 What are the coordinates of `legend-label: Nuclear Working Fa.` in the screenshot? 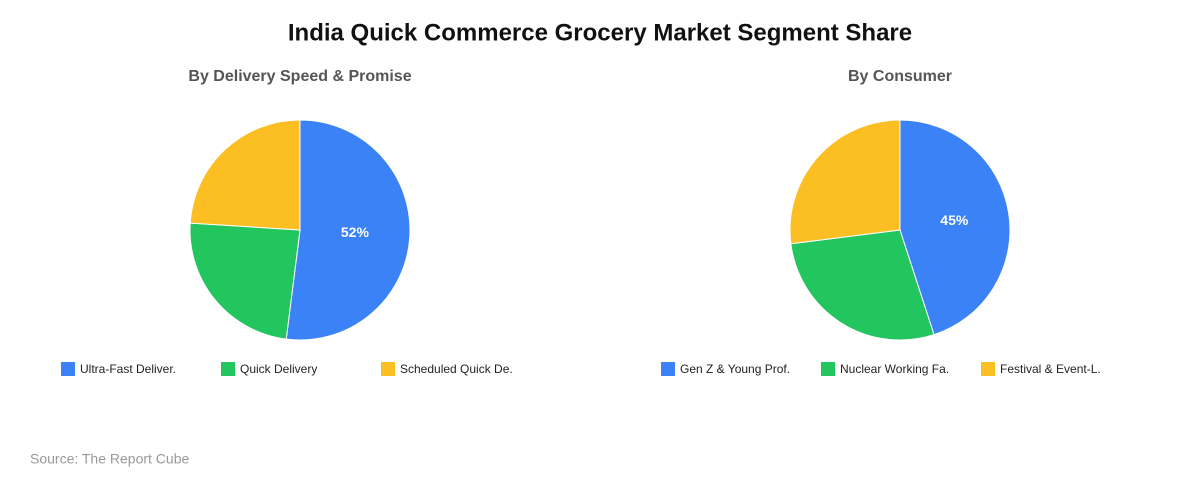 It's located at (894, 369).